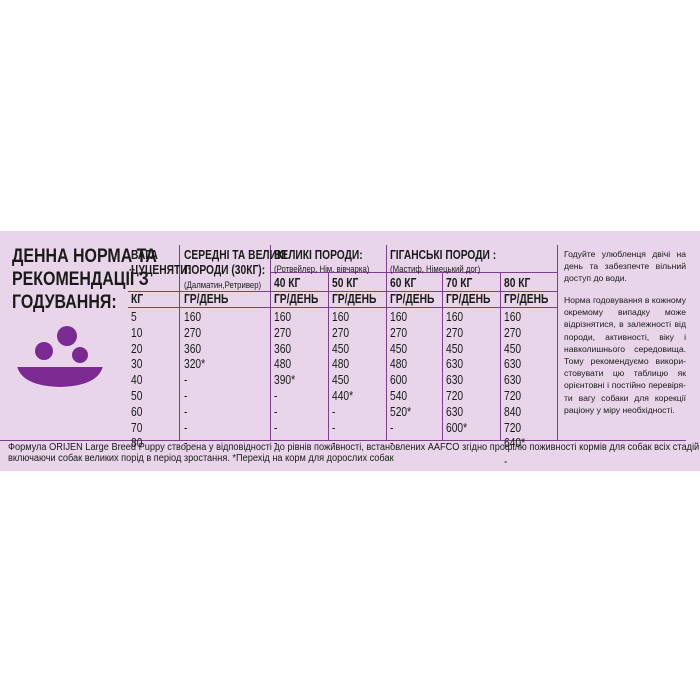 Image resolution: width=700 pixels, height=700 pixels. I want to click on portion-cell: 600, so click(399, 380).